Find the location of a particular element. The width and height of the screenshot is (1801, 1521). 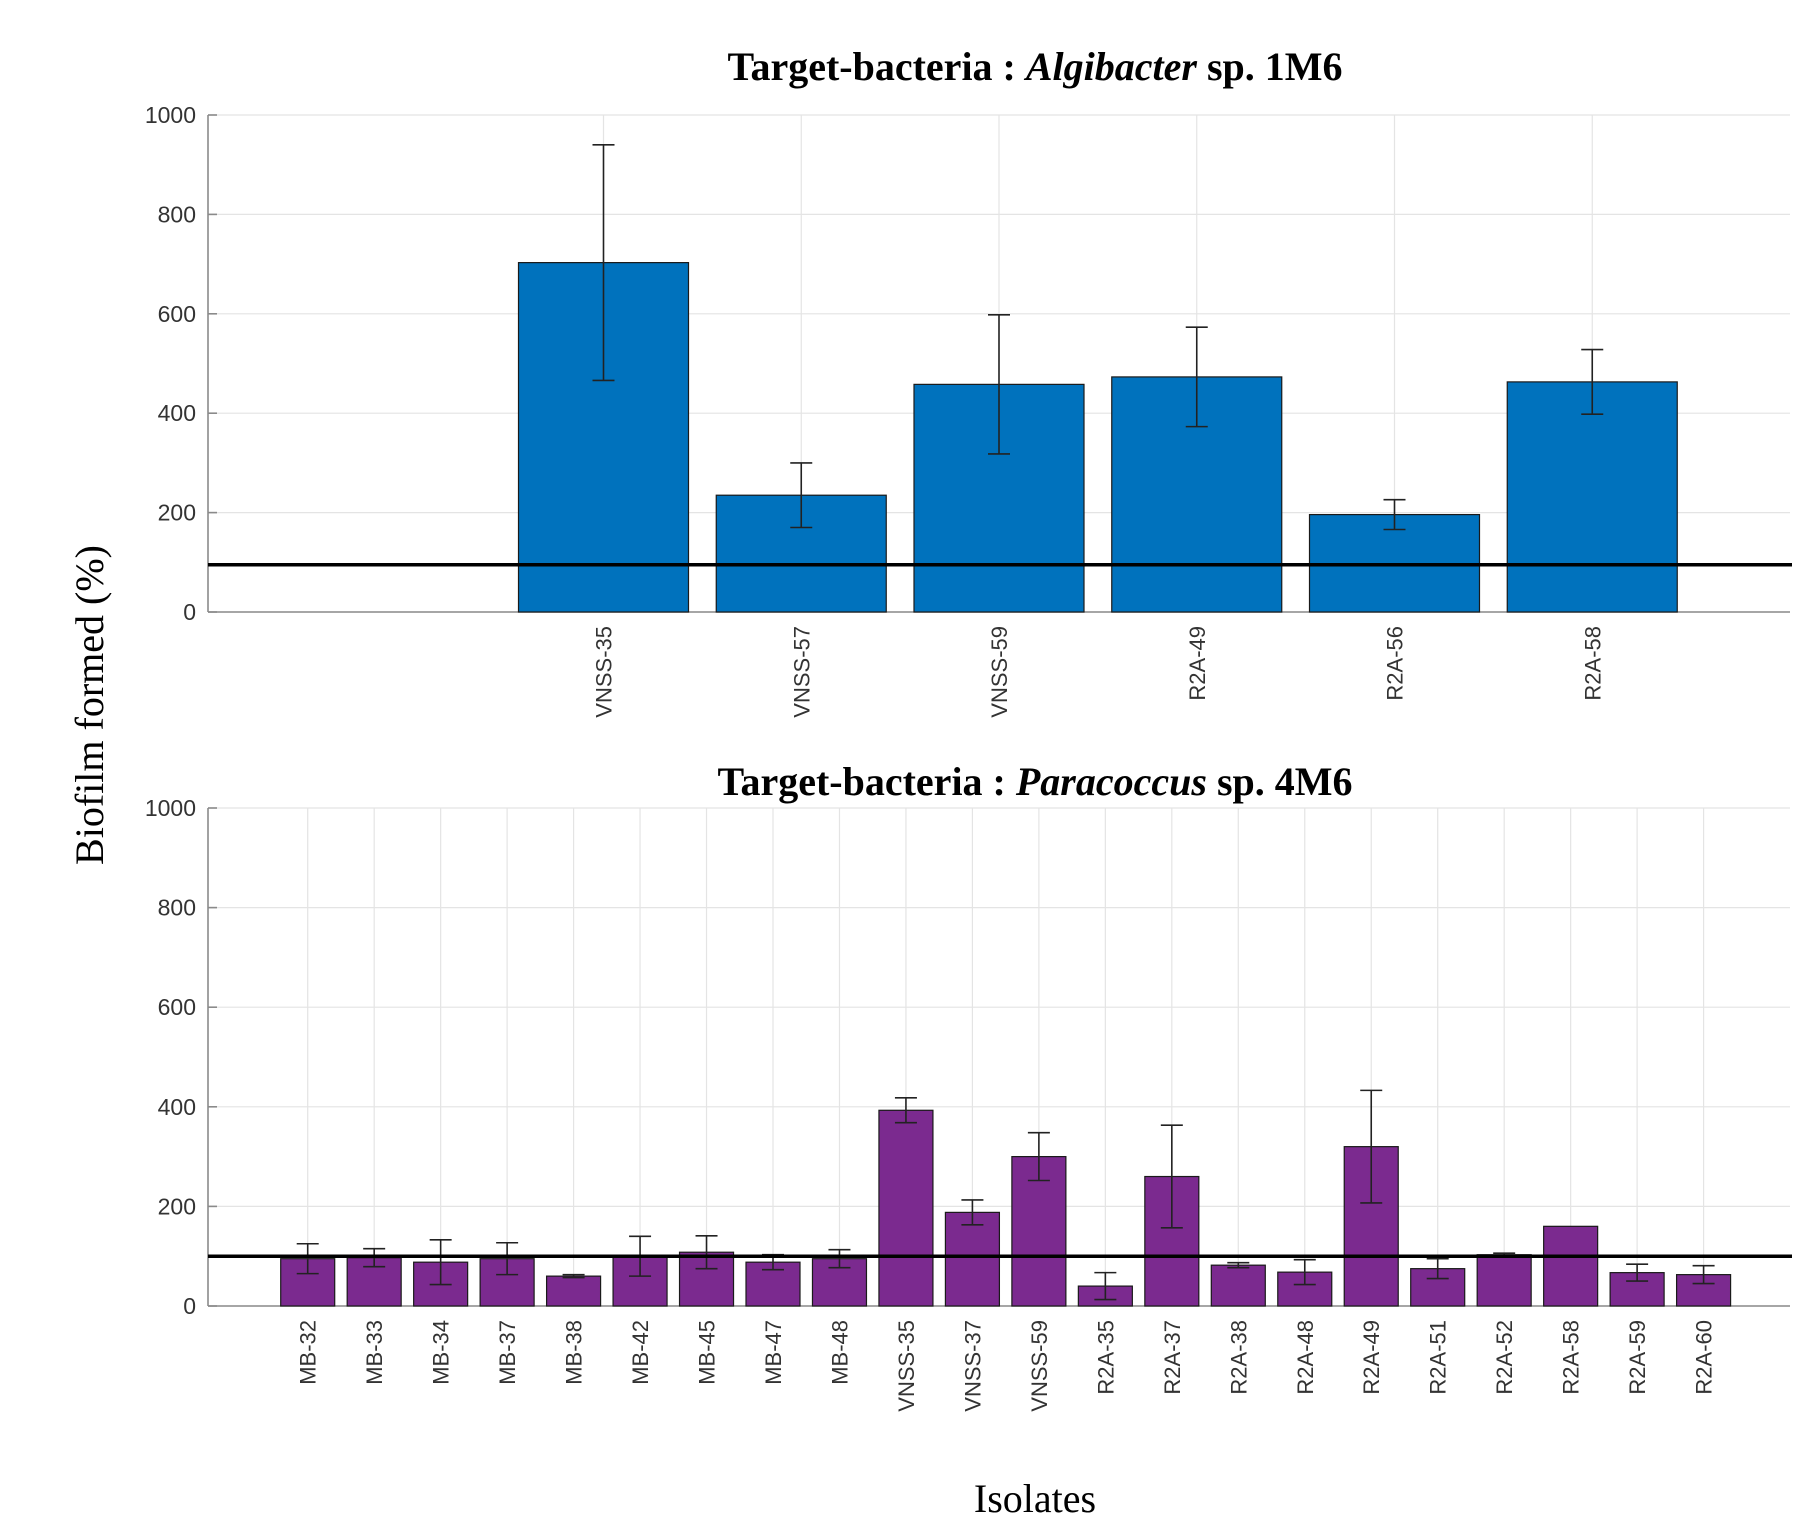

x-tick-label-algibacter: VNSS-57 is located at coordinates (801, 672).